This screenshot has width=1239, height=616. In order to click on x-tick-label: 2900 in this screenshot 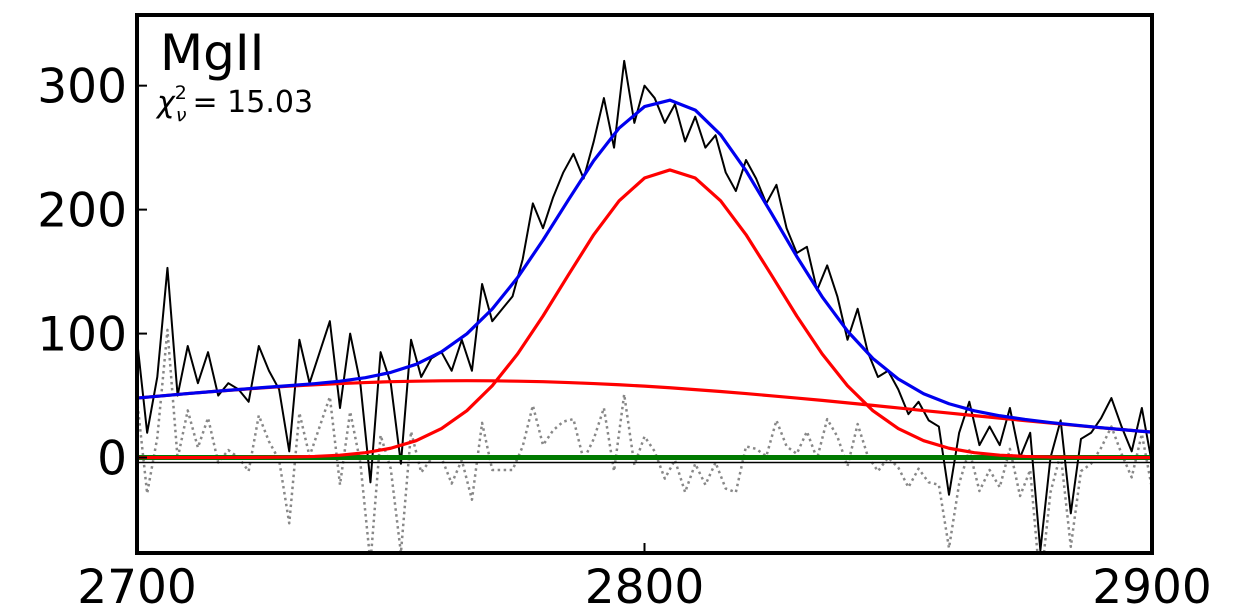, I will do `click(1152, 587)`.